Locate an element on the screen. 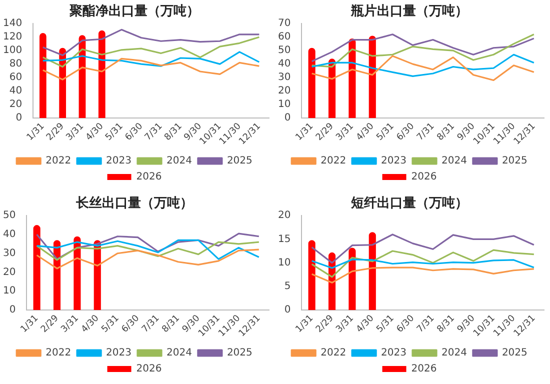 This screenshot has height=384, width=550. y-tick-label: 70 is located at coordinates (284, 24).